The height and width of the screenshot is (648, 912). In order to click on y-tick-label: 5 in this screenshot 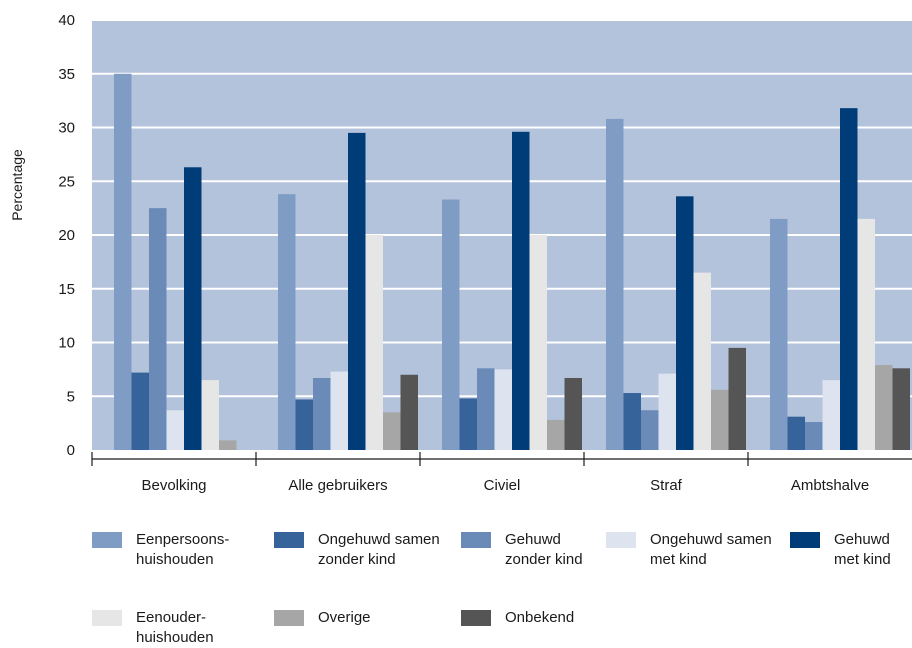, I will do `click(71, 396)`.